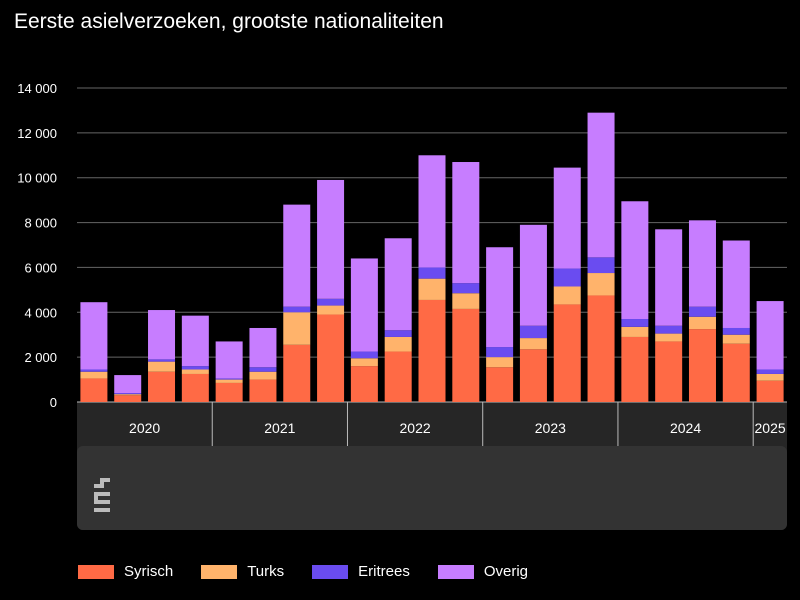  What do you see at coordinates (635, 369) in the screenshot?
I see `bar-syrisch-2024-Q1` at bounding box center [635, 369].